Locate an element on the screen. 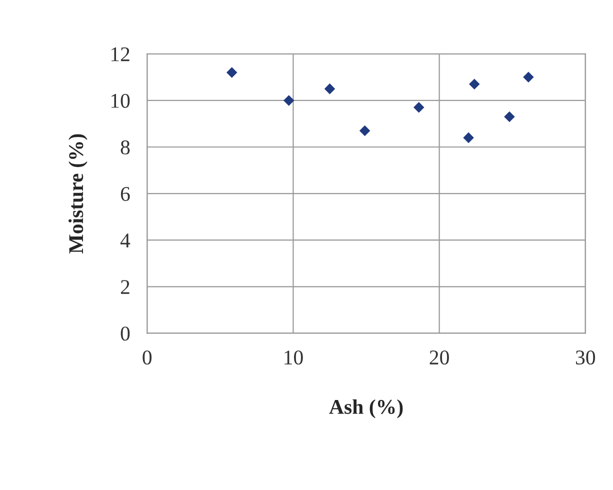 This screenshot has width=613, height=490. y-tick-label: 0 is located at coordinates (125, 333).